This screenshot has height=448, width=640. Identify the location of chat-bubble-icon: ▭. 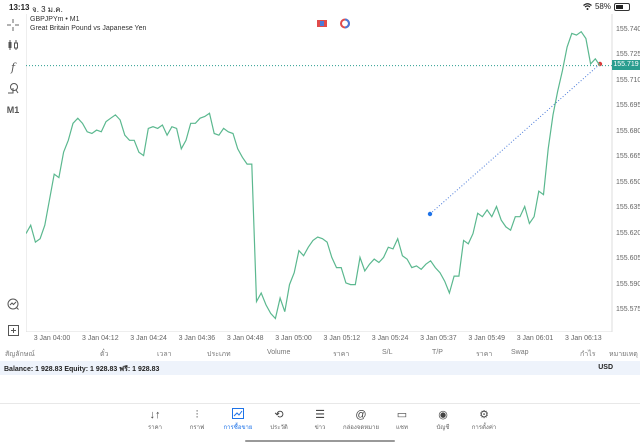
(402, 415).